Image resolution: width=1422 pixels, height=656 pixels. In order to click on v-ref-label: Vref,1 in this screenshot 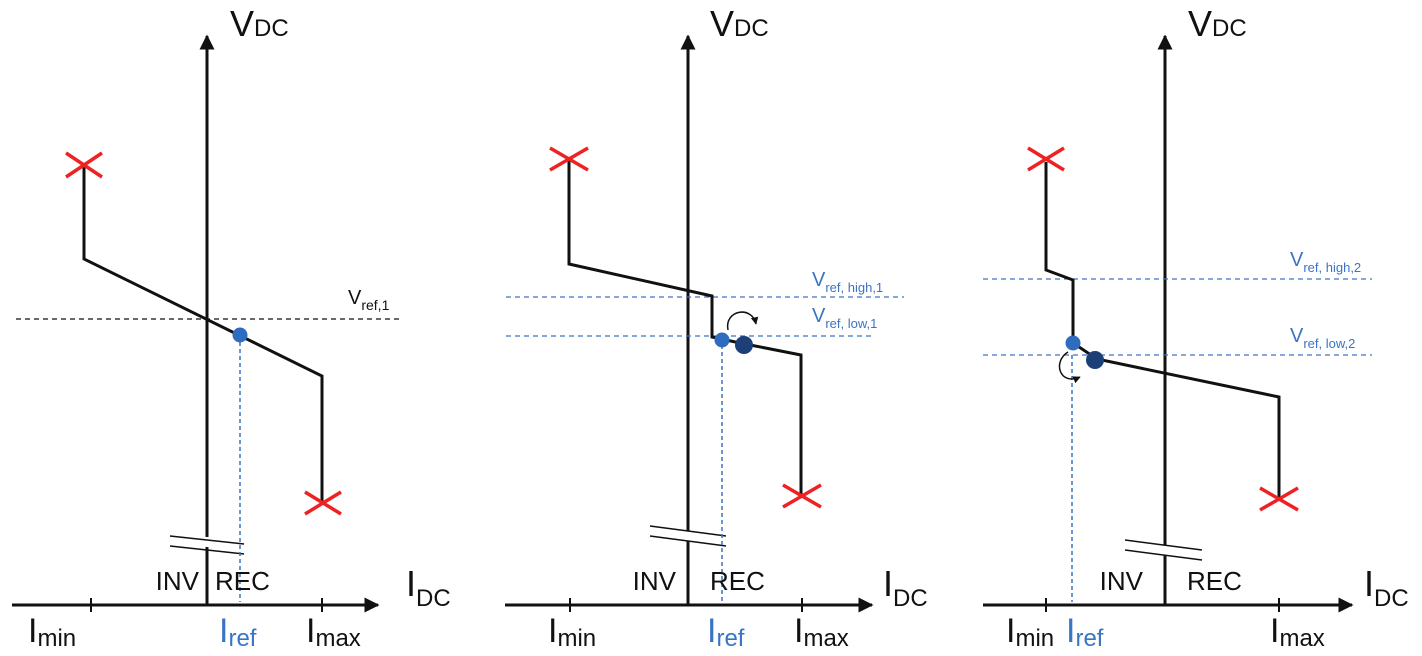, I will do `click(369, 300)`.